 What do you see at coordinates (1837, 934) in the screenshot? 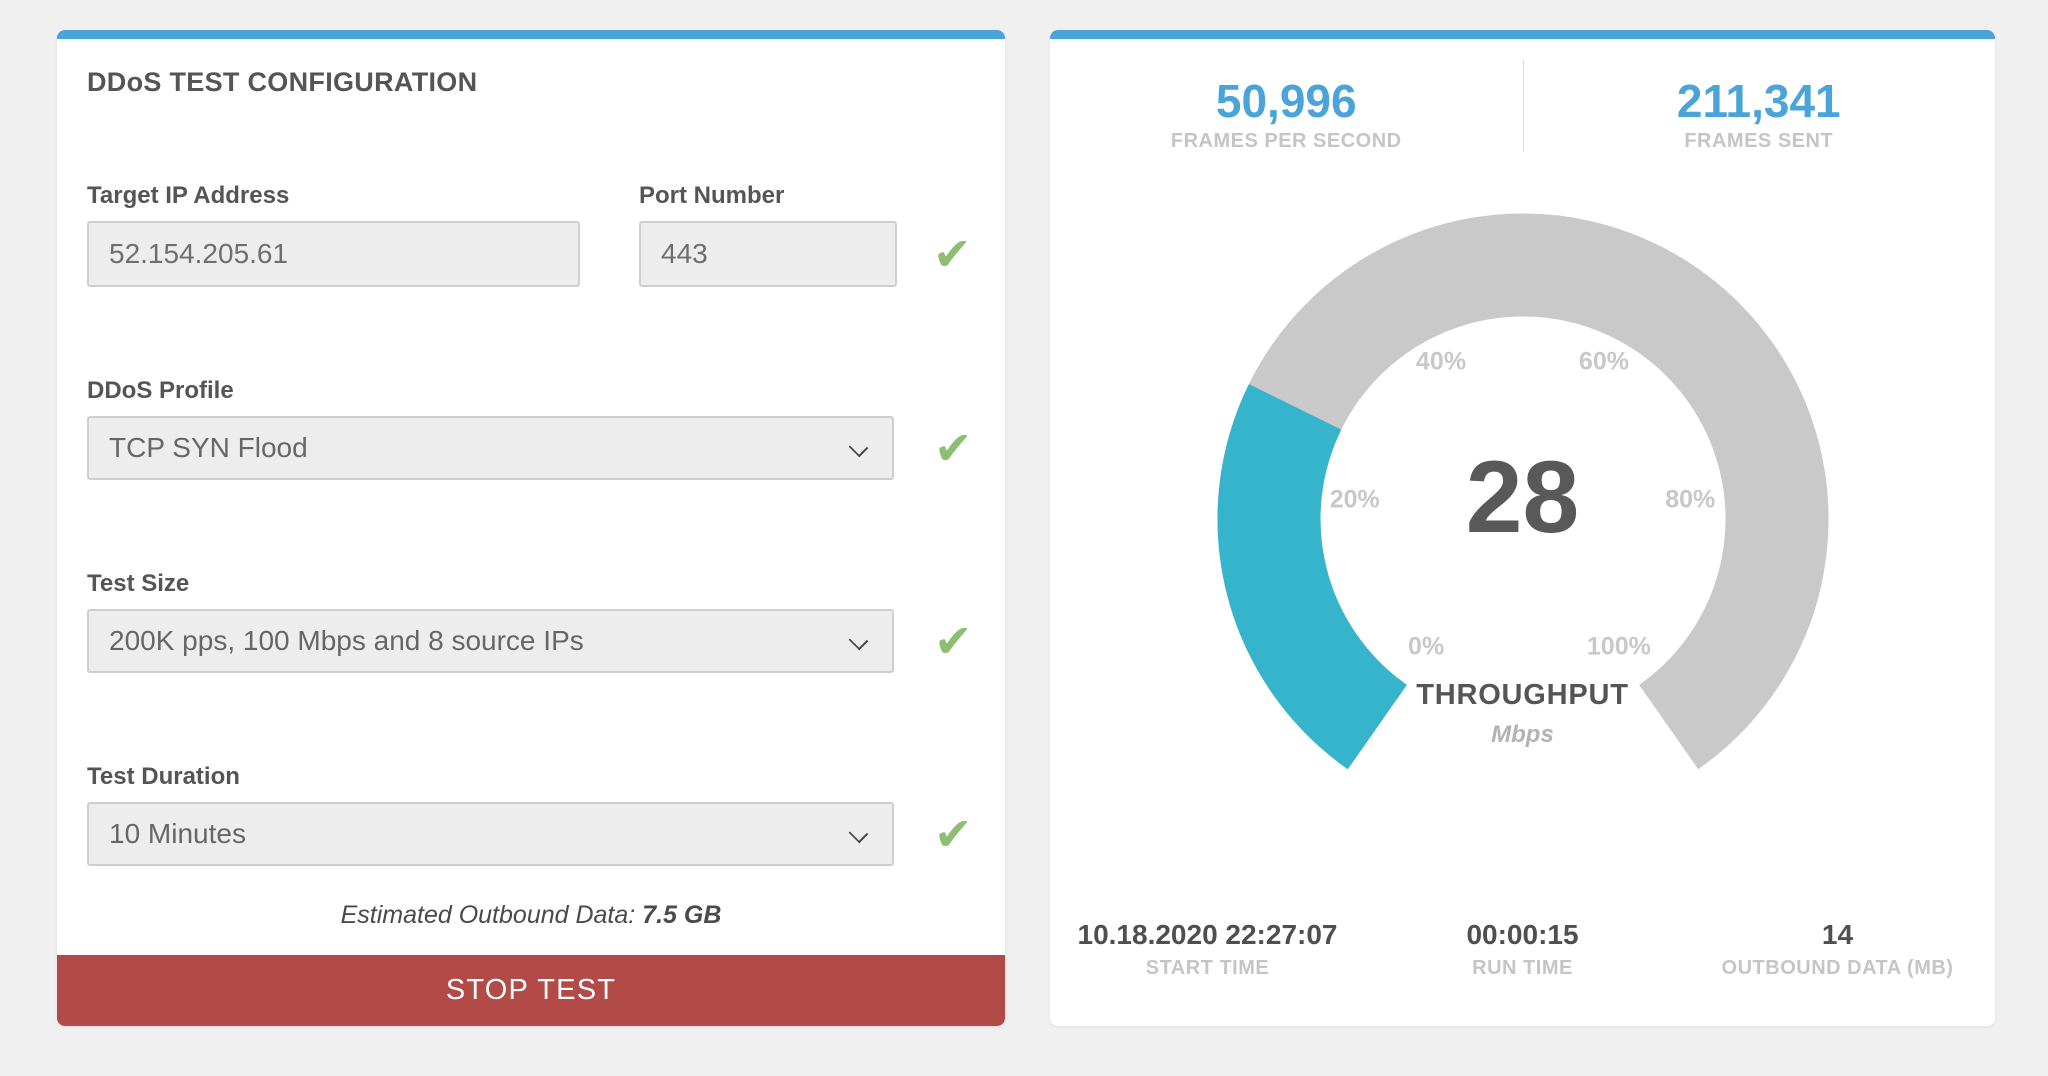
I see `outbound-data-value: 14` at bounding box center [1837, 934].